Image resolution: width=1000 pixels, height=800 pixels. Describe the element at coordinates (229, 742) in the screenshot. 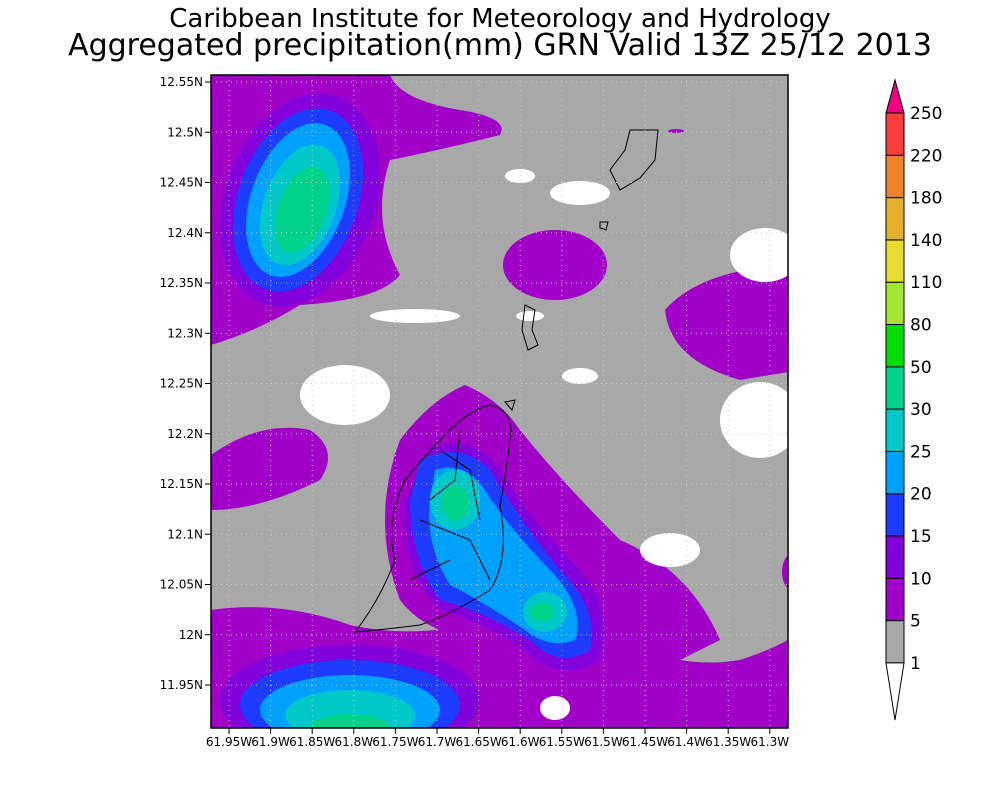

I see `lon-label: 61.95W` at that location.